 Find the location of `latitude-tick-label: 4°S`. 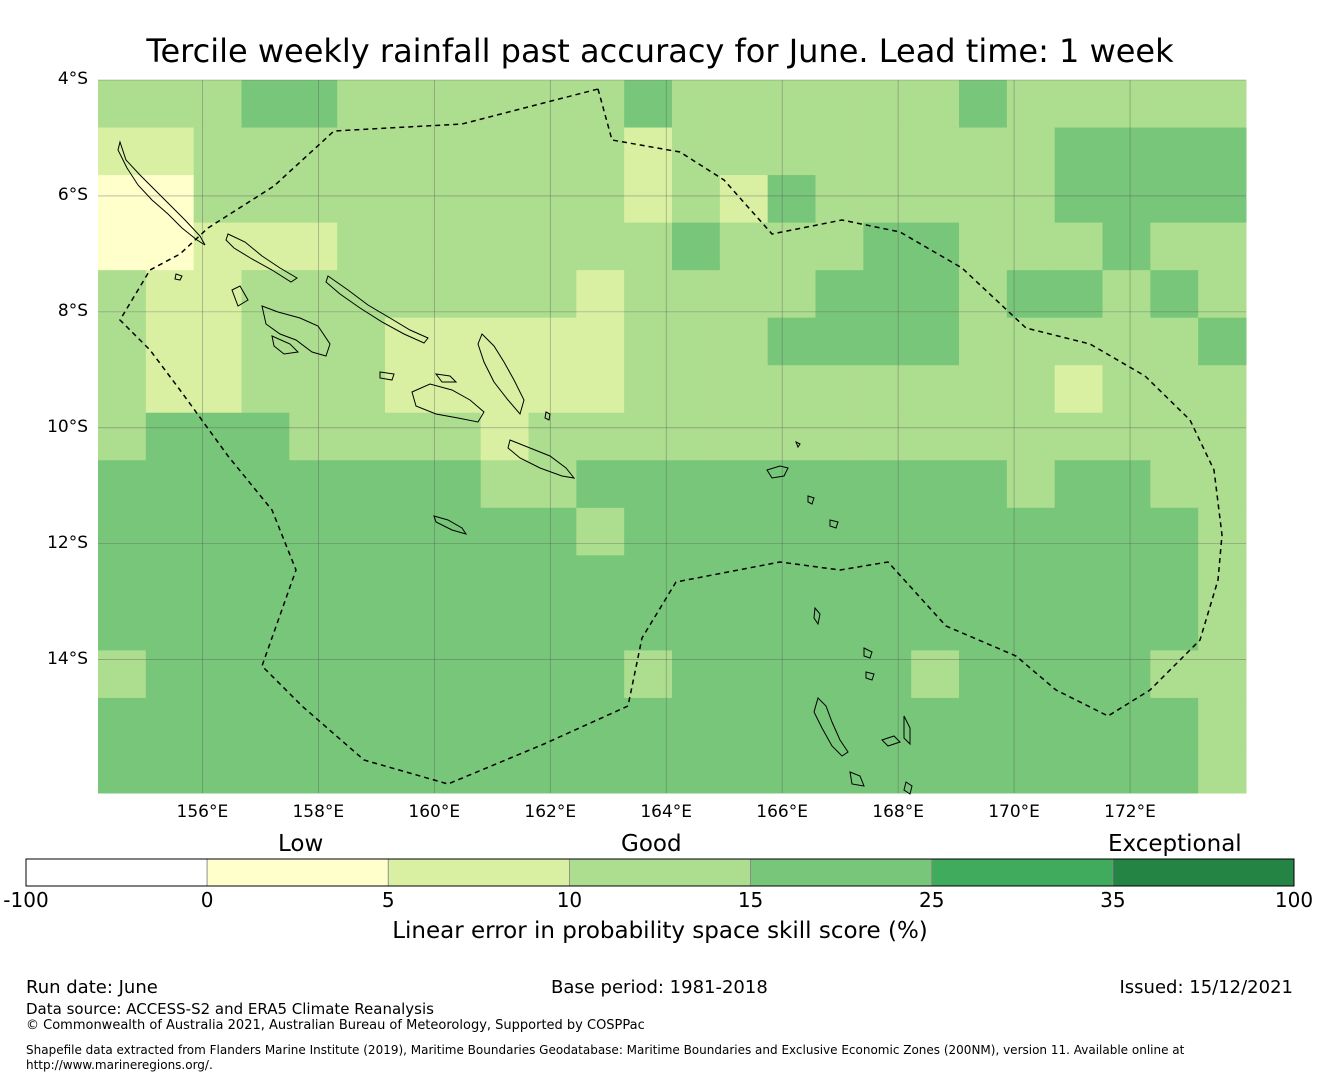

latitude-tick-label: 4°S is located at coordinates (72, 79).